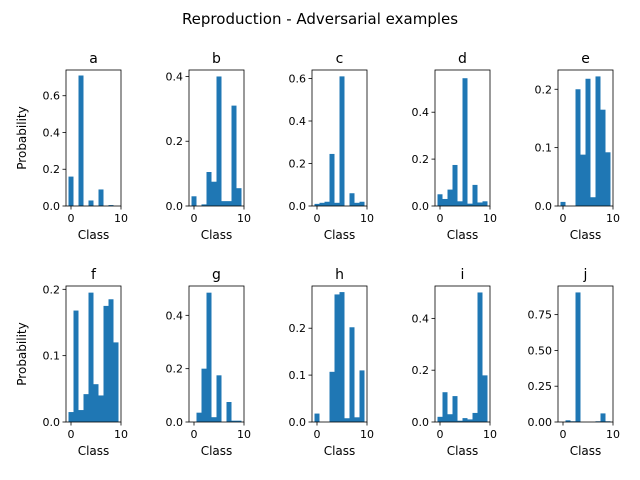 This screenshot has width=640, height=480. Describe the element at coordinates (540, 315) in the screenshot. I see `ytick-label: 0.75` at that location.